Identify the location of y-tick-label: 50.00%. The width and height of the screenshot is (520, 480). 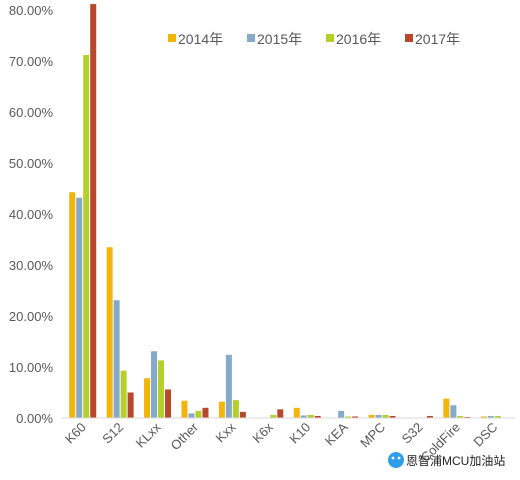
(31, 163).